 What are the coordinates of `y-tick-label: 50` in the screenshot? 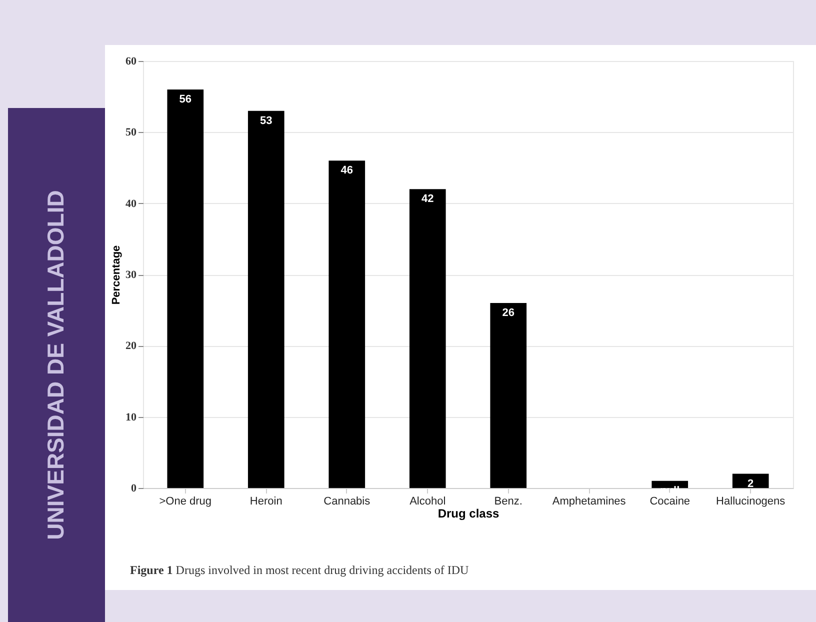 It's located at (131, 132).